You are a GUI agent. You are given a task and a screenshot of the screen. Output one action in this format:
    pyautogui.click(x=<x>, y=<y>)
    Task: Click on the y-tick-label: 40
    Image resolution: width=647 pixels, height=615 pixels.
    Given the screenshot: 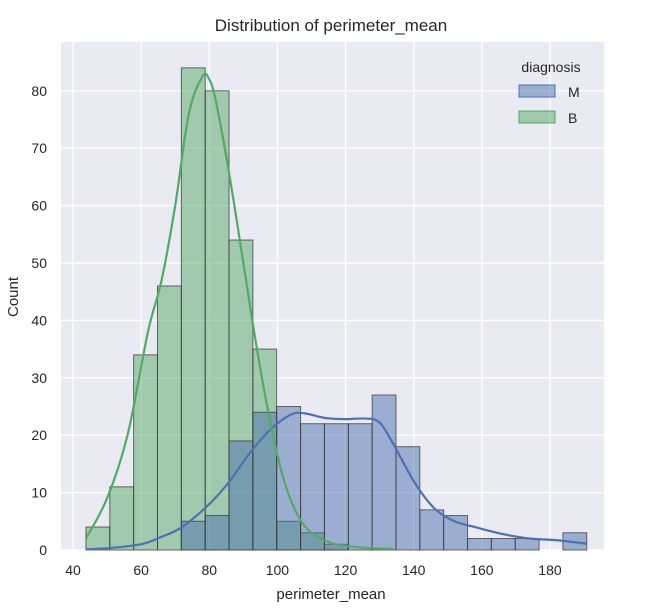 What is the action you would take?
    pyautogui.click(x=39, y=320)
    